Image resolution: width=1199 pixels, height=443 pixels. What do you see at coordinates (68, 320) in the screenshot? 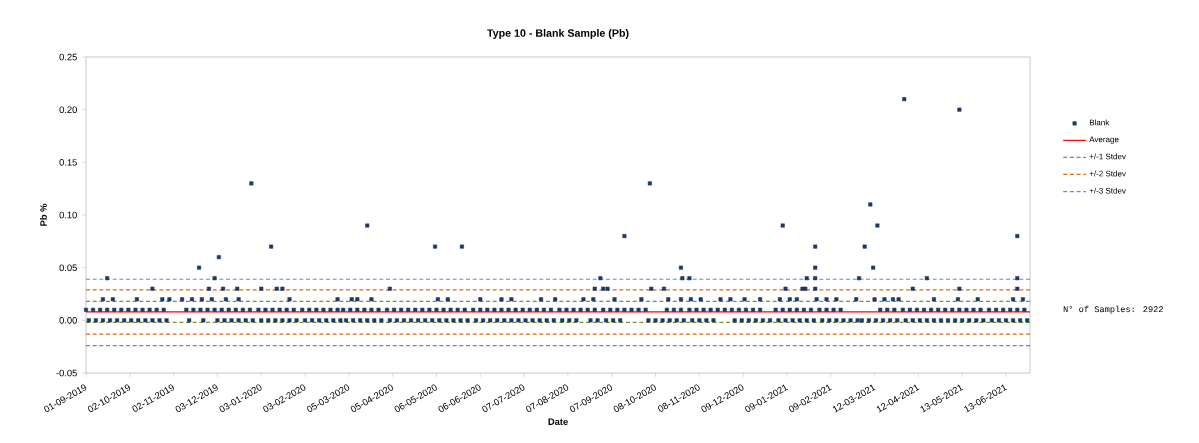
I see `y-tick-label: 0.00` at bounding box center [68, 320].